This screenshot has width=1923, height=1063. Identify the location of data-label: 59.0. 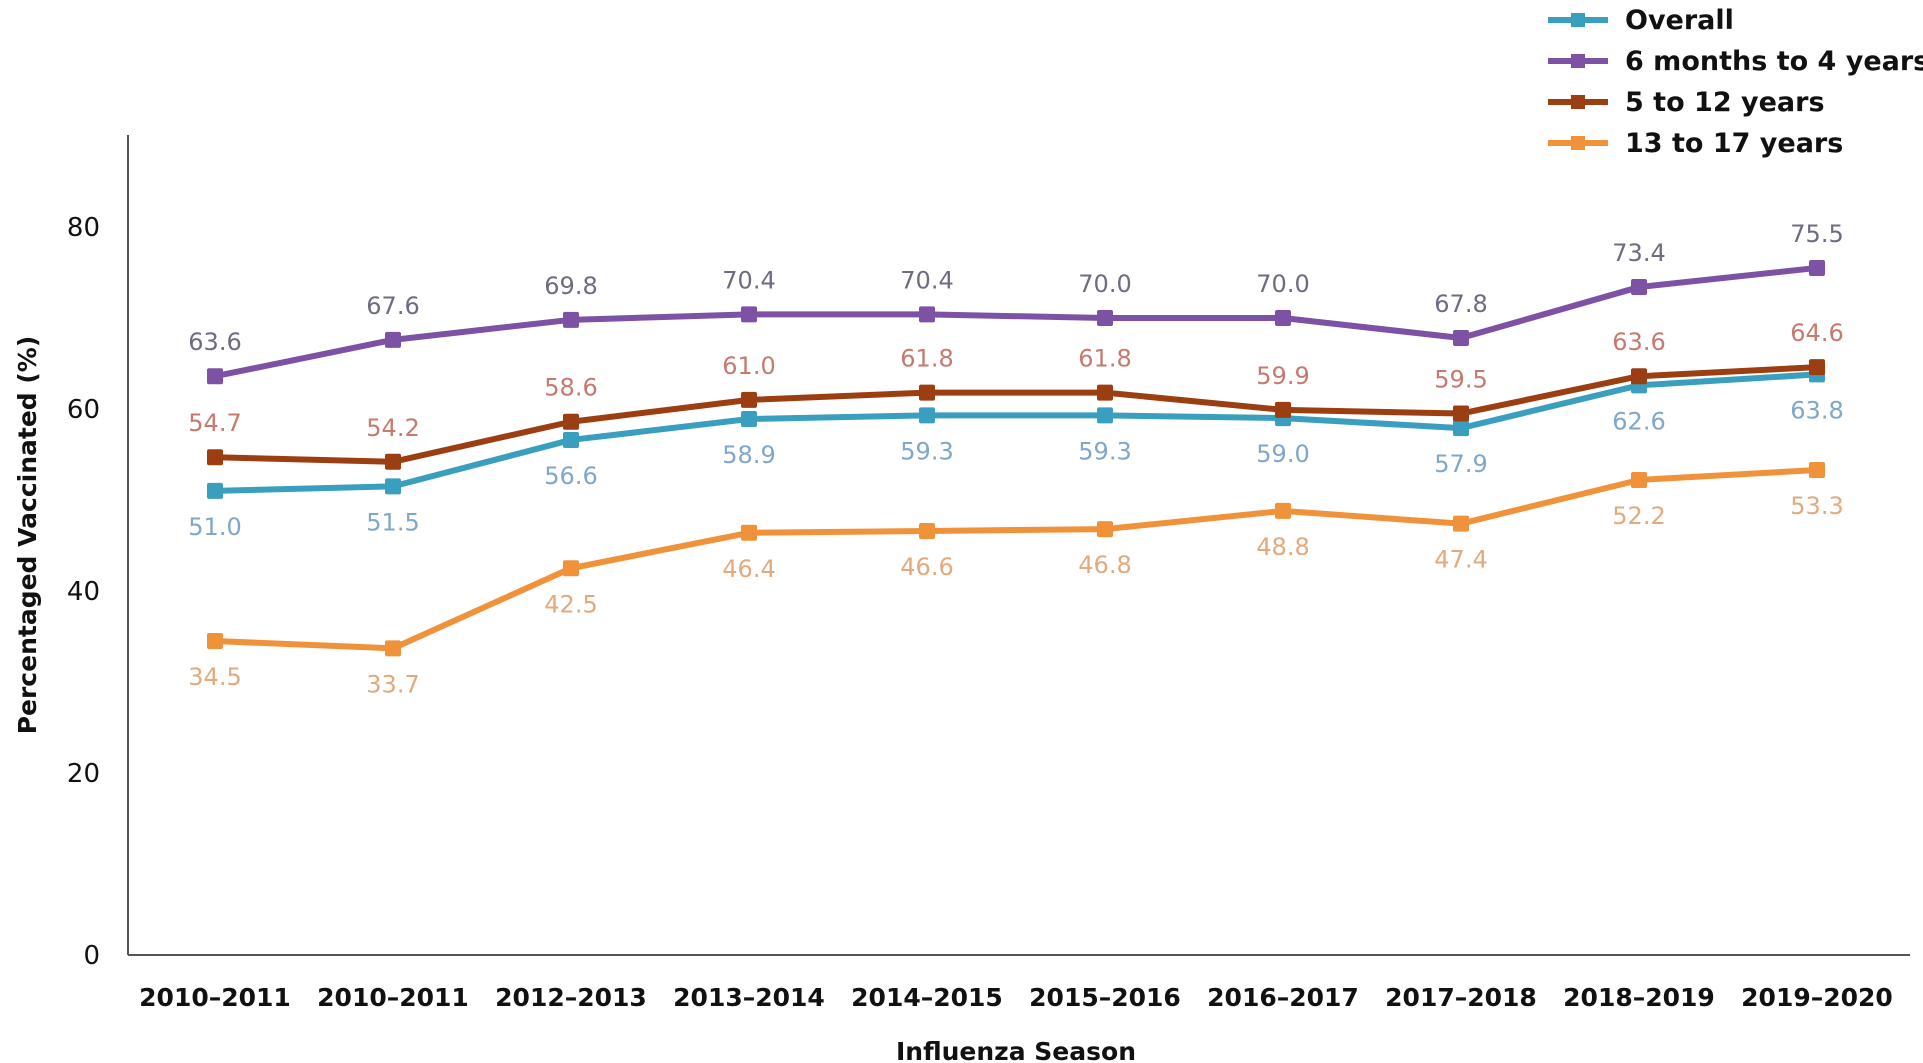
(1282, 454).